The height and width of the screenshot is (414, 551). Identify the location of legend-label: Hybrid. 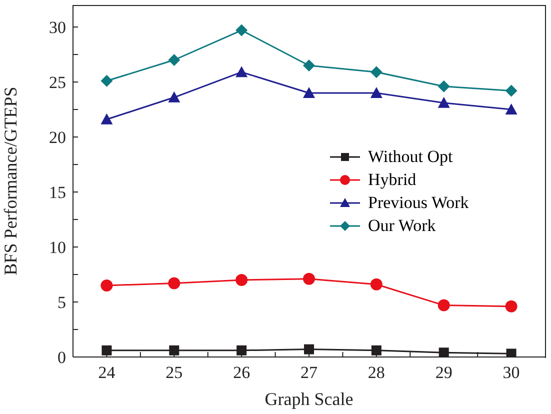
(392, 180).